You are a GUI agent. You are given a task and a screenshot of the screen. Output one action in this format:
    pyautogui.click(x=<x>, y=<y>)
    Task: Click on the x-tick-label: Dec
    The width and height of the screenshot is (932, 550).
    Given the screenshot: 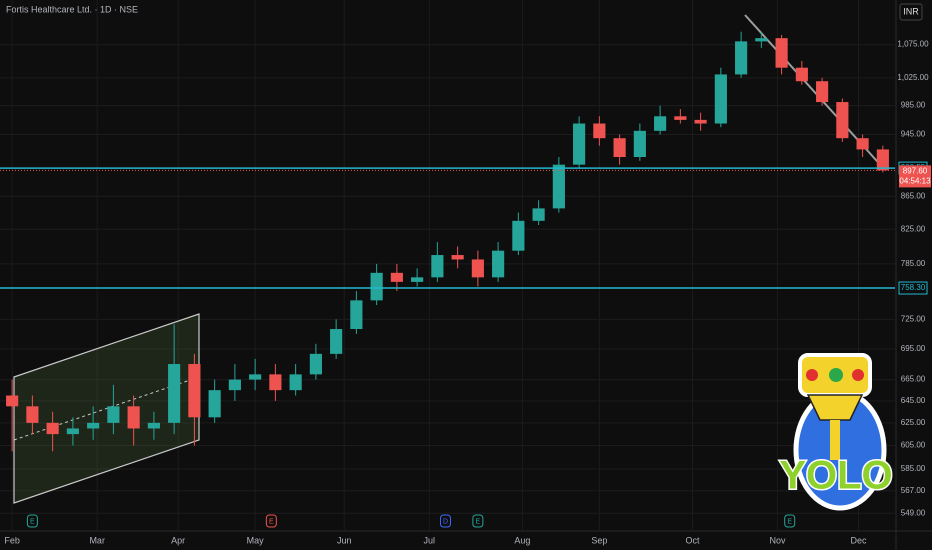 What is the action you would take?
    pyautogui.click(x=859, y=540)
    